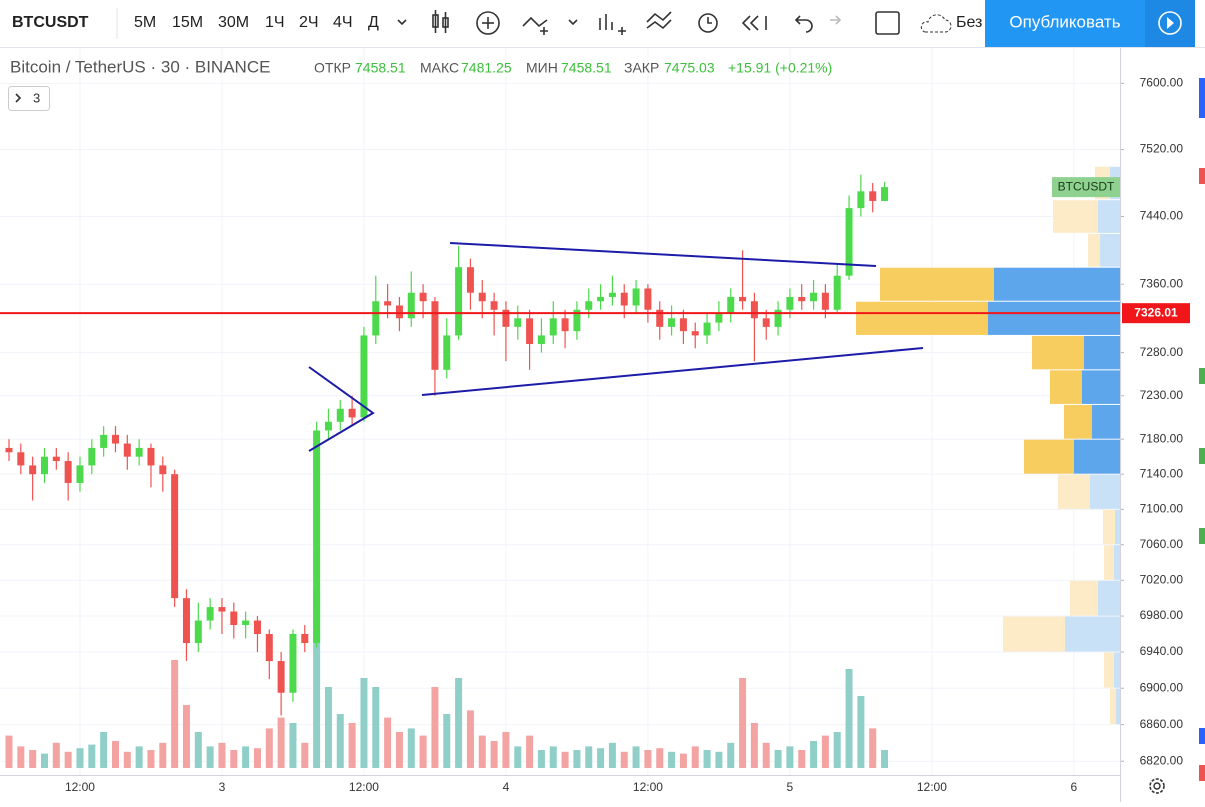 The width and height of the screenshot is (1205, 807). I want to click on alert-icon, so click(708, 23).